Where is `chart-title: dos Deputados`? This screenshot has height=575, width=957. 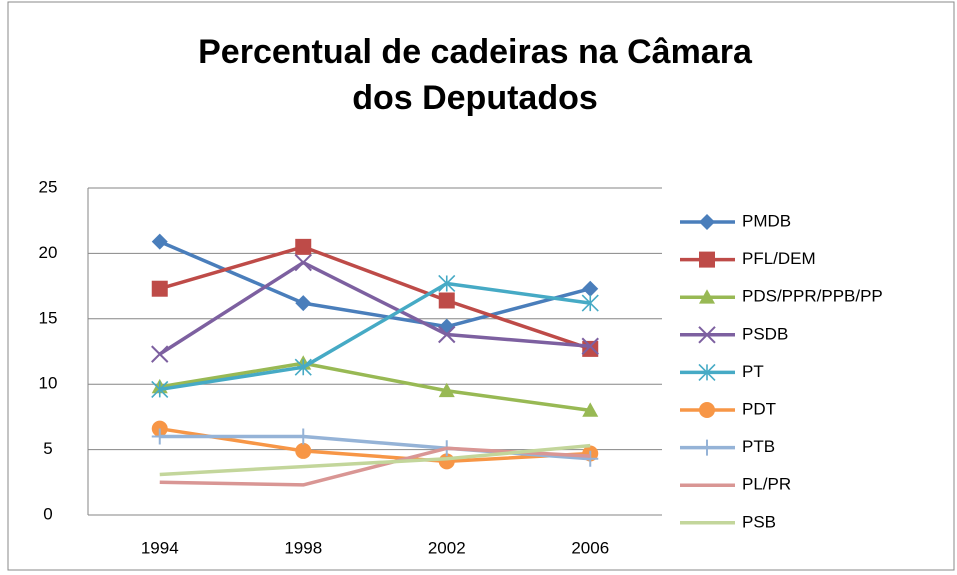
chart-title: dos Deputados is located at coordinates (475, 98).